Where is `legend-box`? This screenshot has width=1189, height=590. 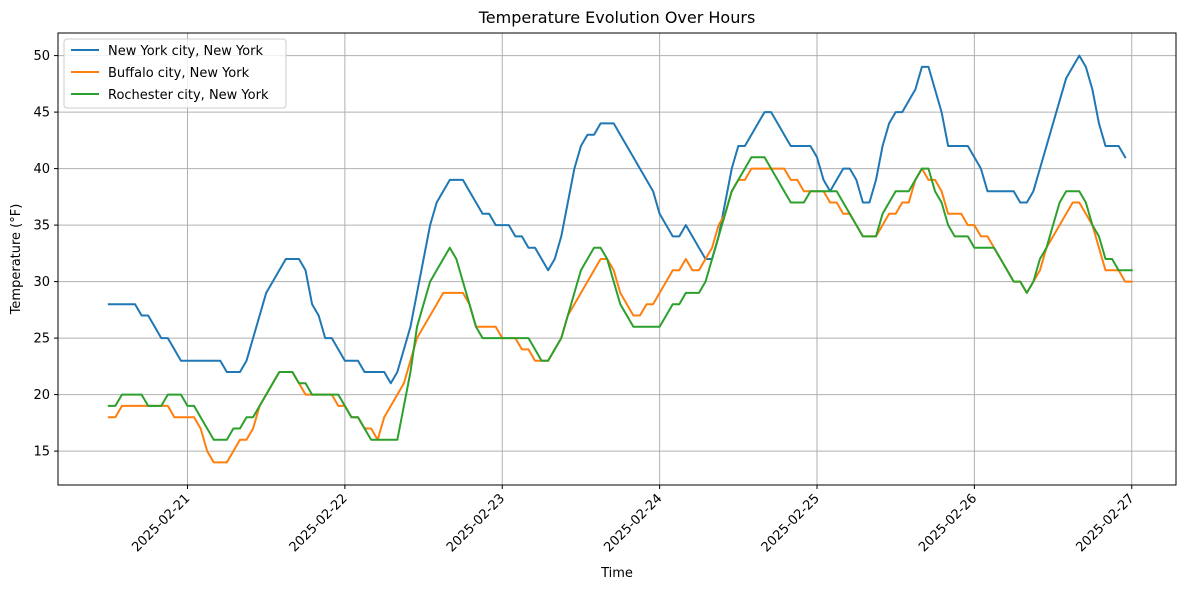 legend-box is located at coordinates (175, 73).